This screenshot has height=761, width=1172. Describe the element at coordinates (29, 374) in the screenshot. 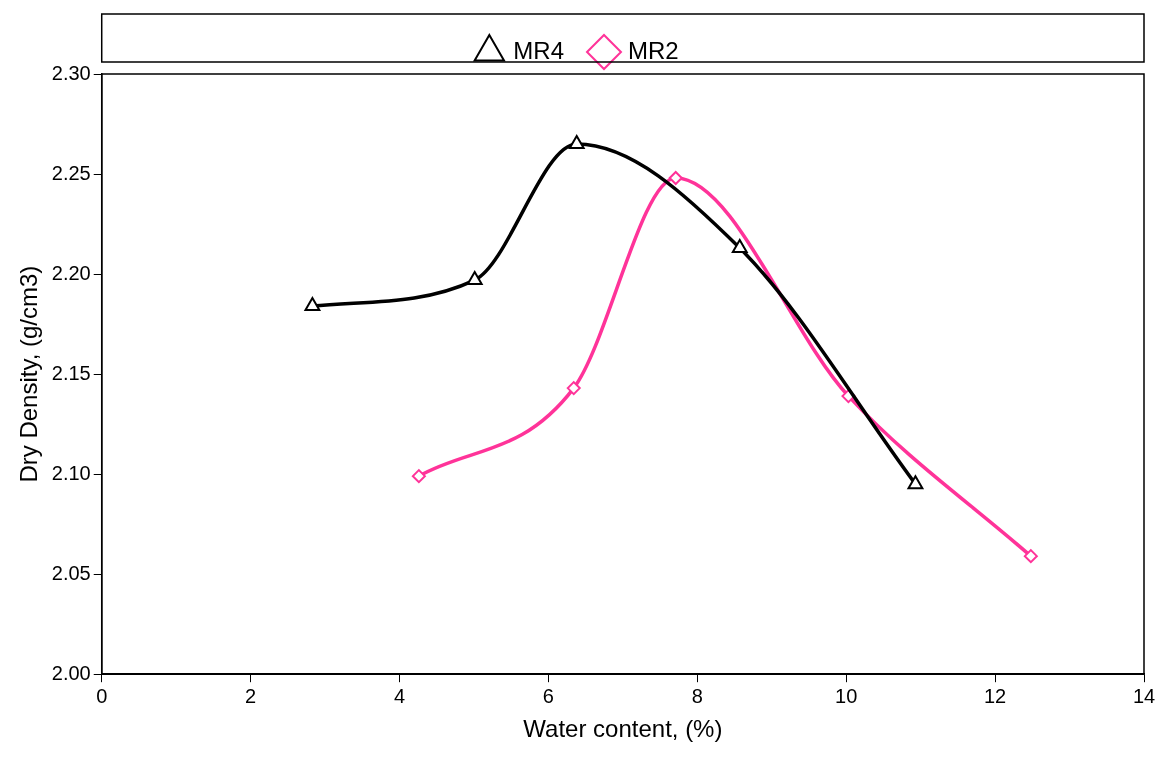

I see `y-axis-title: Dry Density, (g/cm3)` at that location.